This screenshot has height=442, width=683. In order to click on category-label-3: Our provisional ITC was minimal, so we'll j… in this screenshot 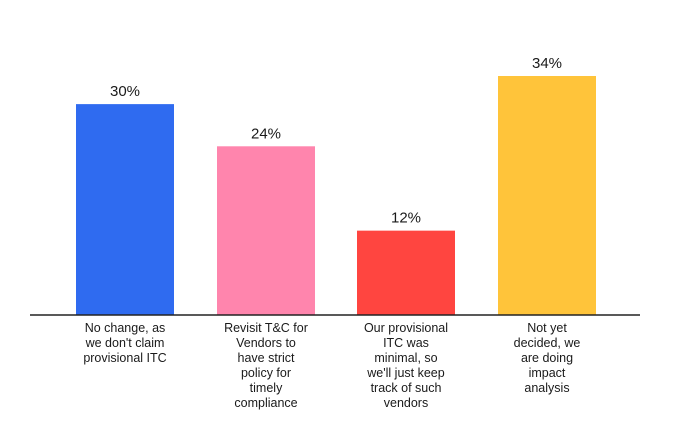, I will do `click(406, 365)`.